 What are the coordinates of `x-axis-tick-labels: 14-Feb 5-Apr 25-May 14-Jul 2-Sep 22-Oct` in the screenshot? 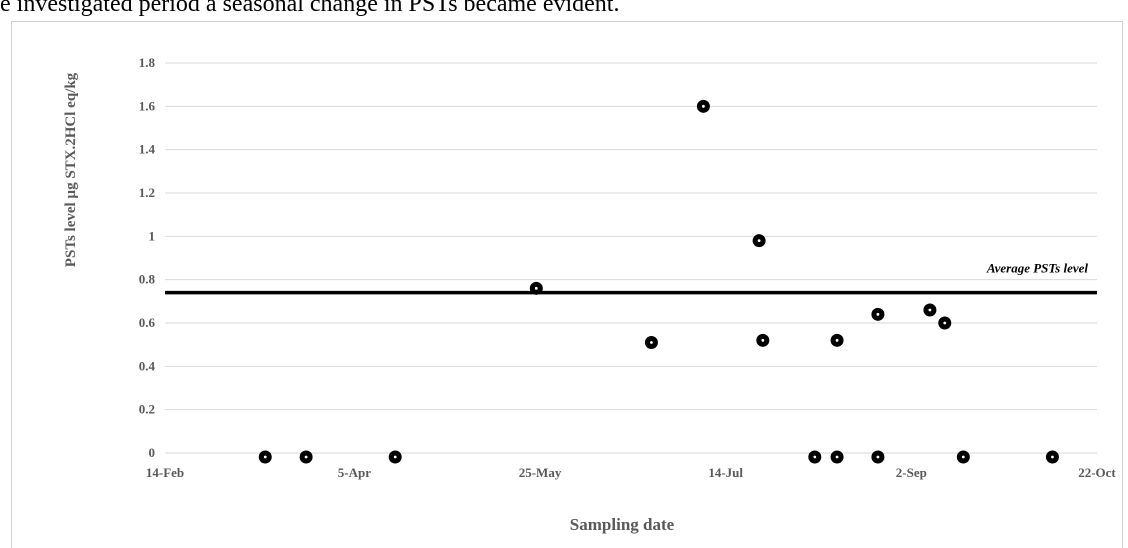 It's located at (631, 472).